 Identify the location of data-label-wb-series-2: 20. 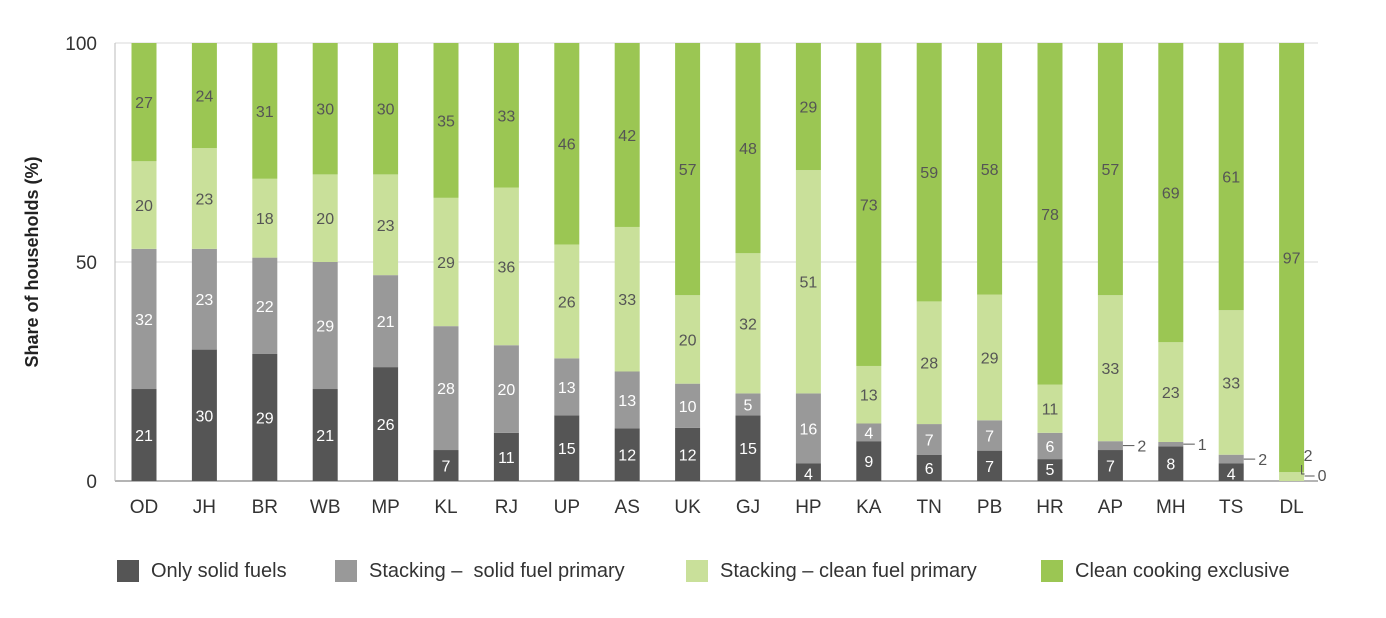
(325, 219).